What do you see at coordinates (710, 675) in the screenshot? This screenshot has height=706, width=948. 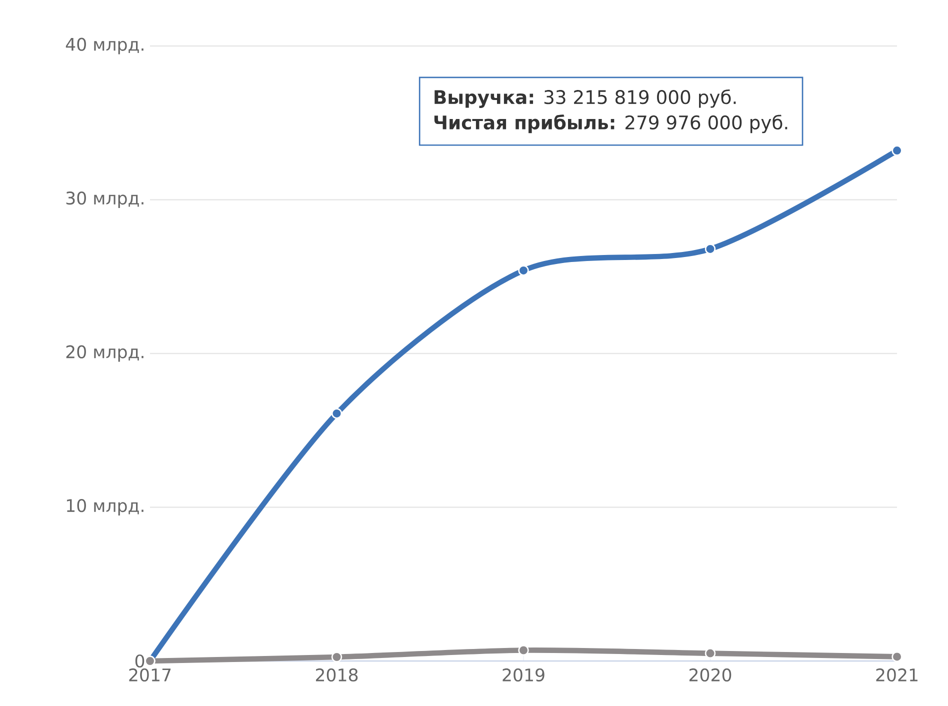 I see `x-tick-label: 2020` at bounding box center [710, 675].